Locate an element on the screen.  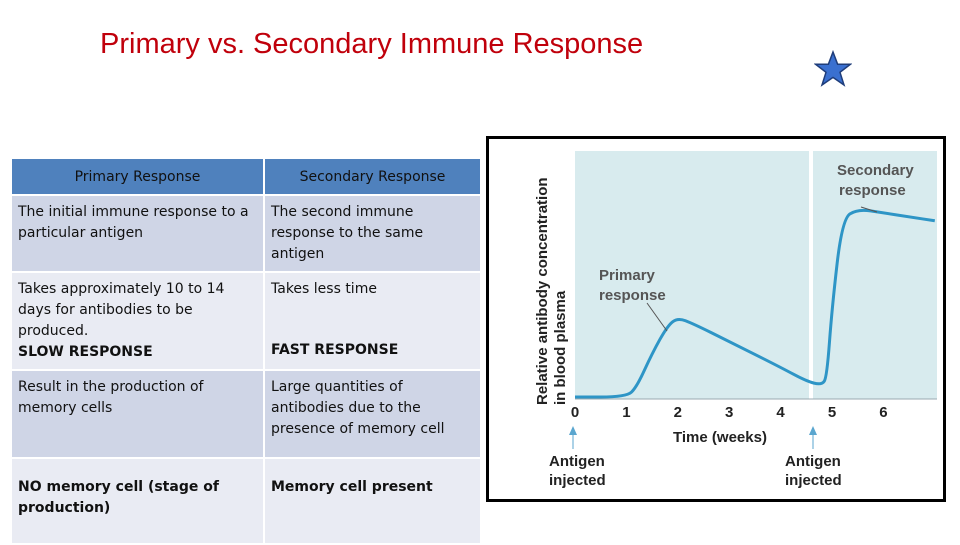
cell-primary: NO memory cell (stage of production) is located at coordinates (137, 501).